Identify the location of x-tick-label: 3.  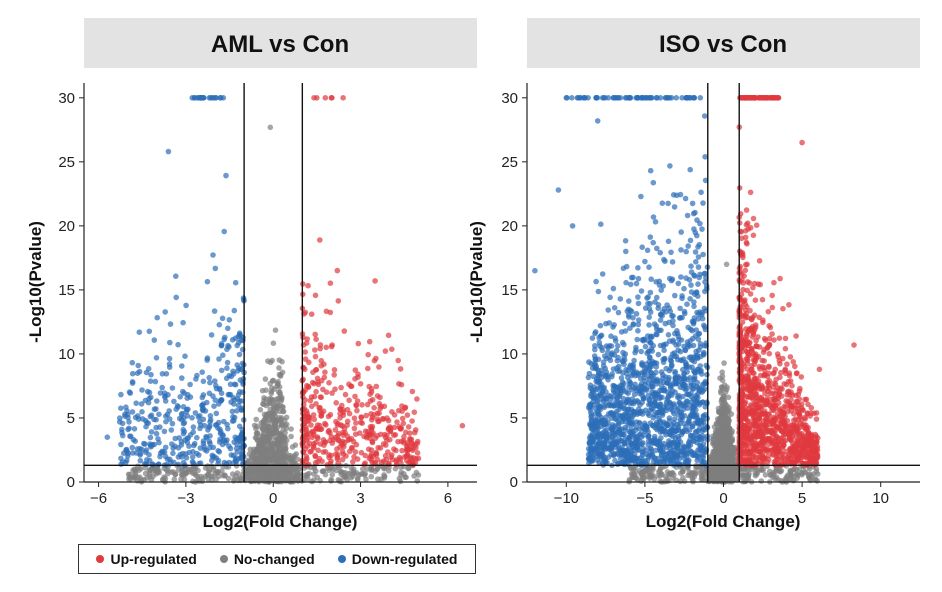
(360, 498).